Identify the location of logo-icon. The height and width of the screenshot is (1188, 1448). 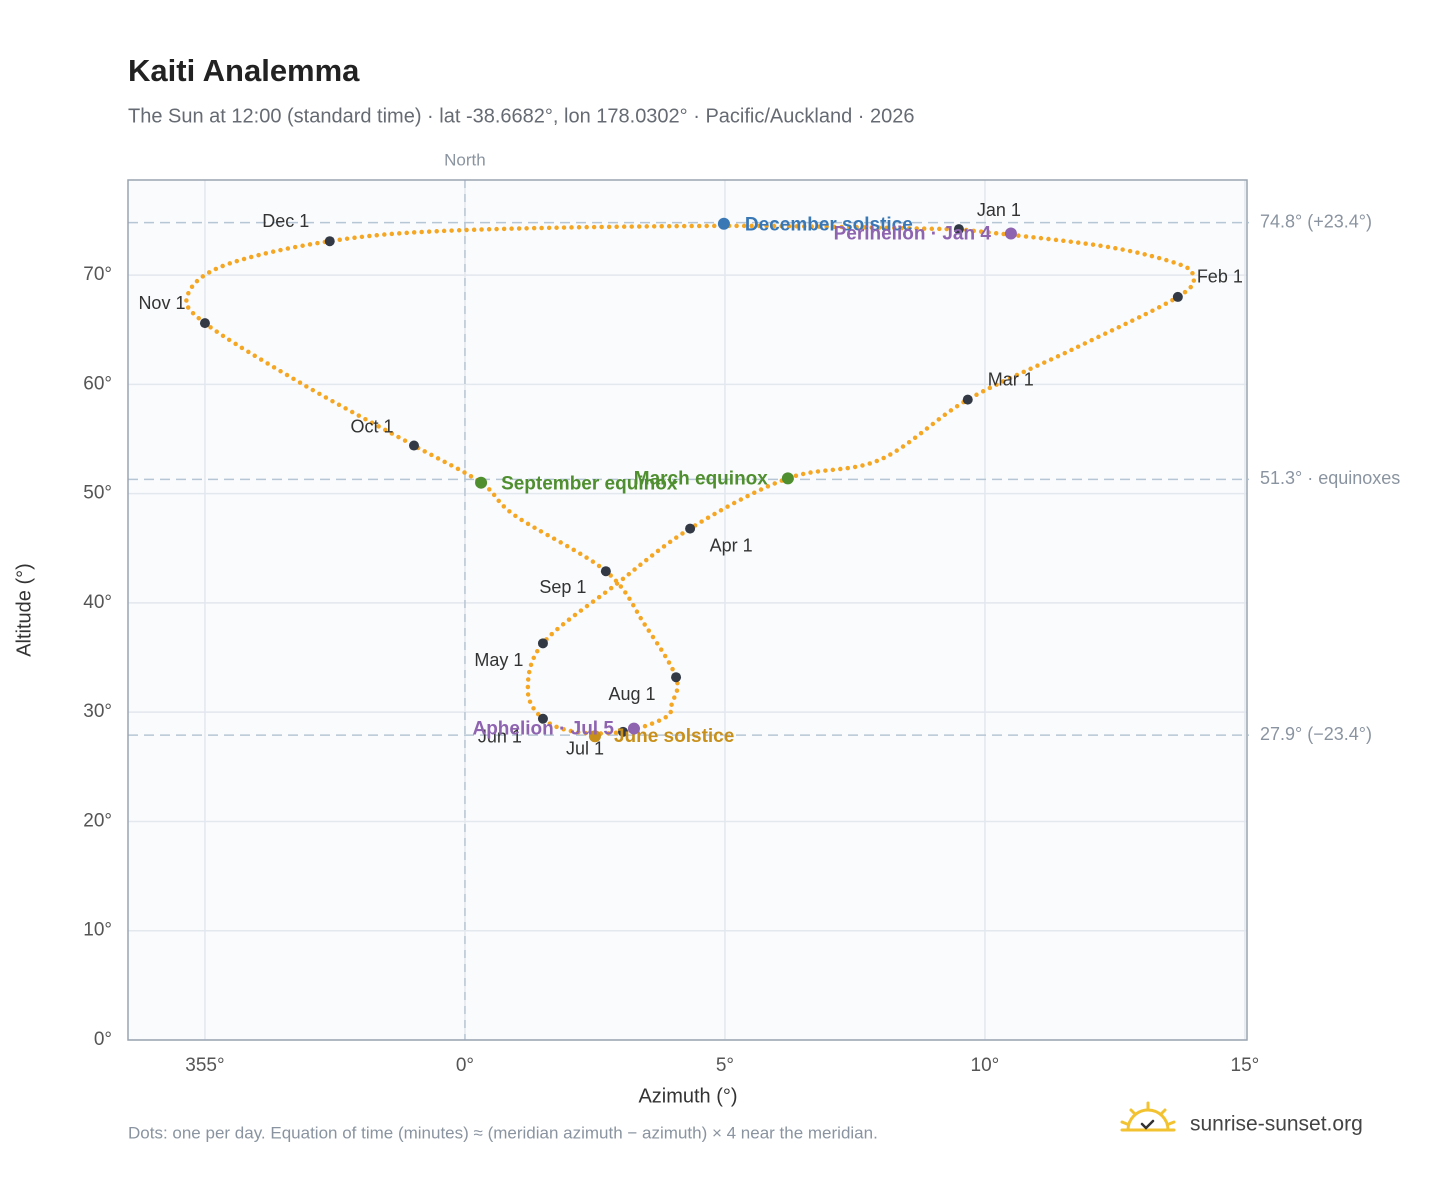
(1148, 1116).